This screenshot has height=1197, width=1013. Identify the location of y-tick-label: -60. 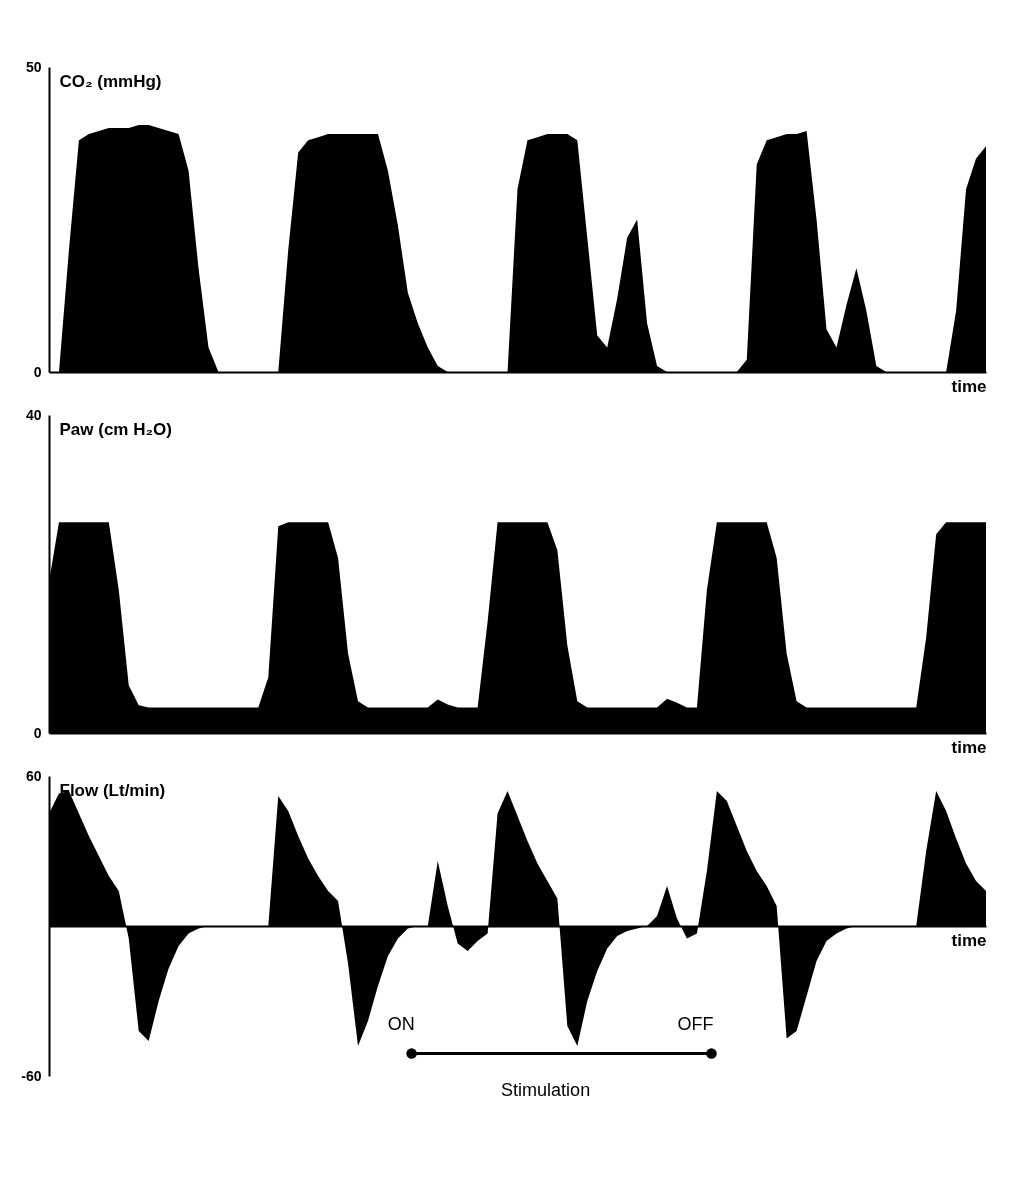
(31, 1075).